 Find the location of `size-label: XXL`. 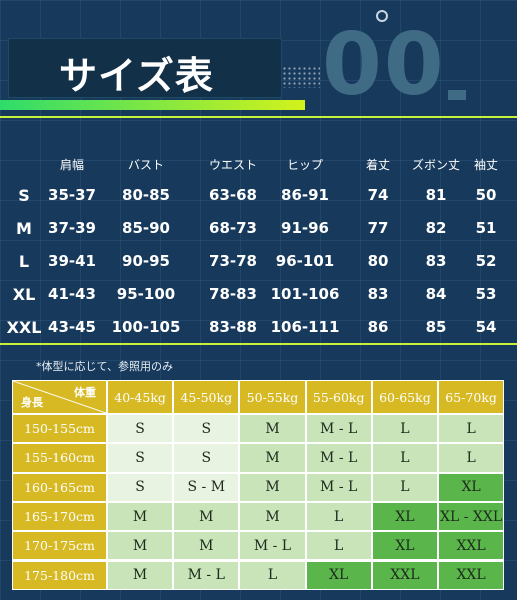

size-label: XXL is located at coordinates (24, 327).